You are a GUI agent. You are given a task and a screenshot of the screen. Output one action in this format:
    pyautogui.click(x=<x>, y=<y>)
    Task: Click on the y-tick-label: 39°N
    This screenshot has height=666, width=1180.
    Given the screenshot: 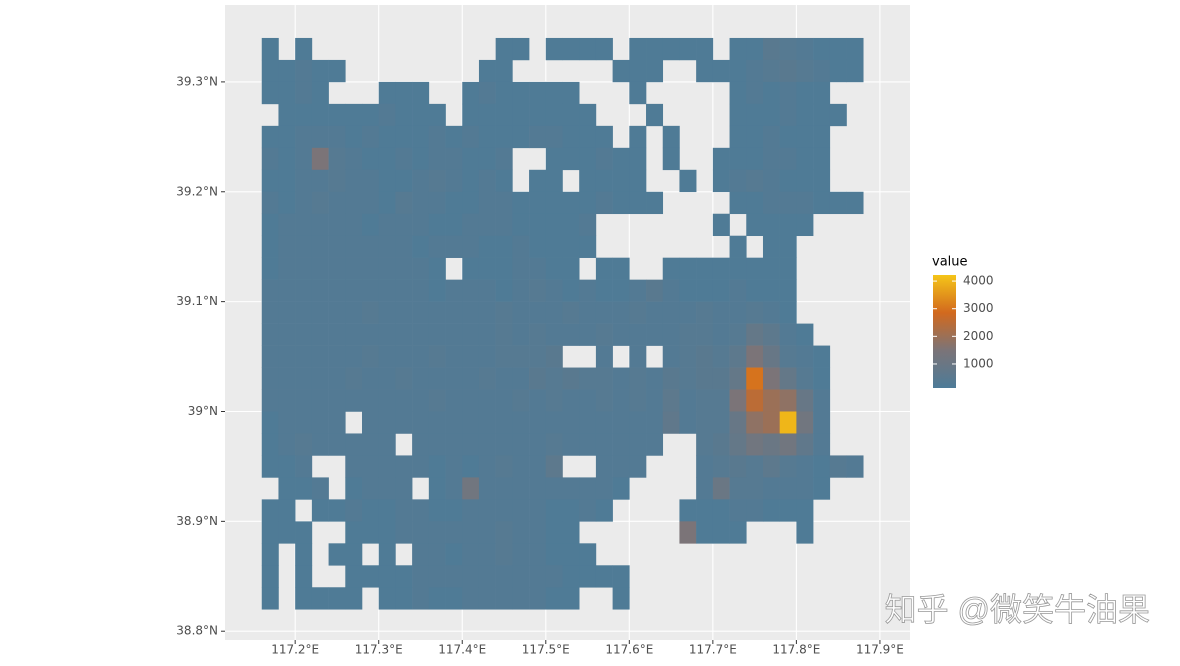 What is the action you would take?
    pyautogui.click(x=203, y=411)
    